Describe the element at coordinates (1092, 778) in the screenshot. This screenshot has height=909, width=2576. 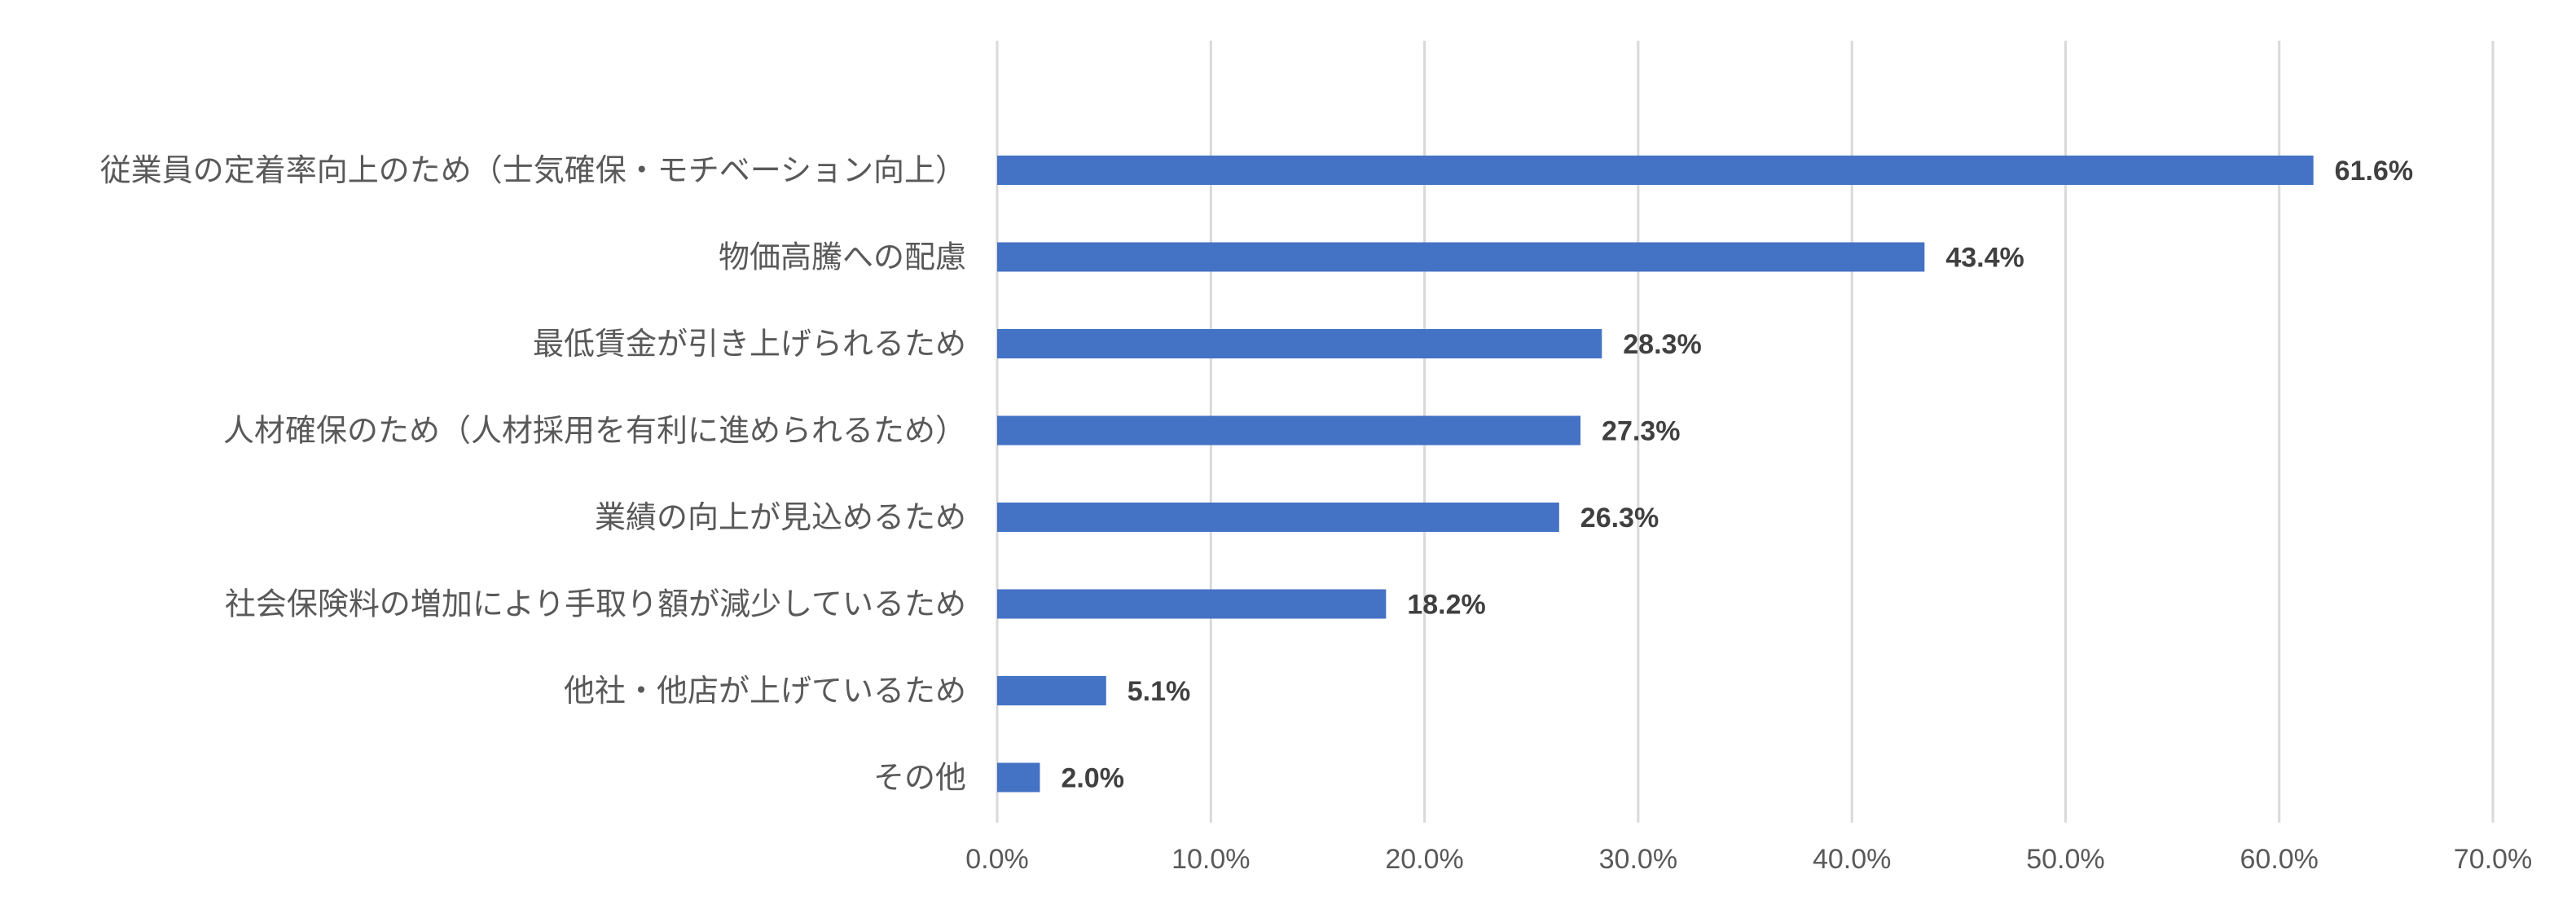
I see `data-label: 2.0%` at that location.